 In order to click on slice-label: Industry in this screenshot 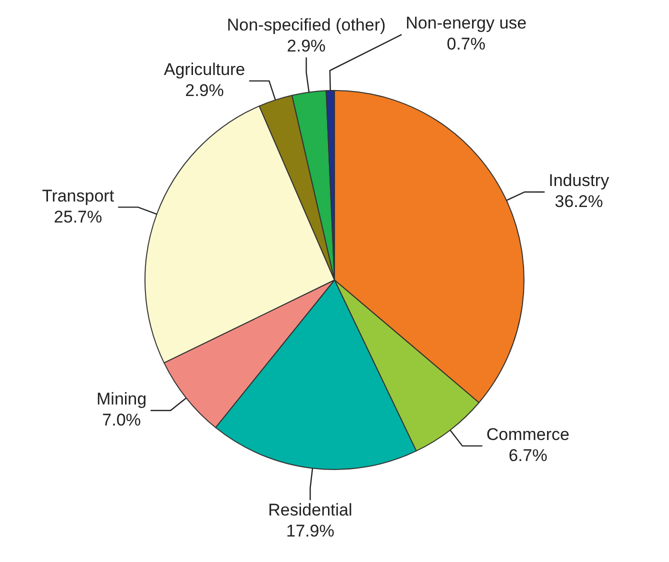, I will do `click(579, 180)`.